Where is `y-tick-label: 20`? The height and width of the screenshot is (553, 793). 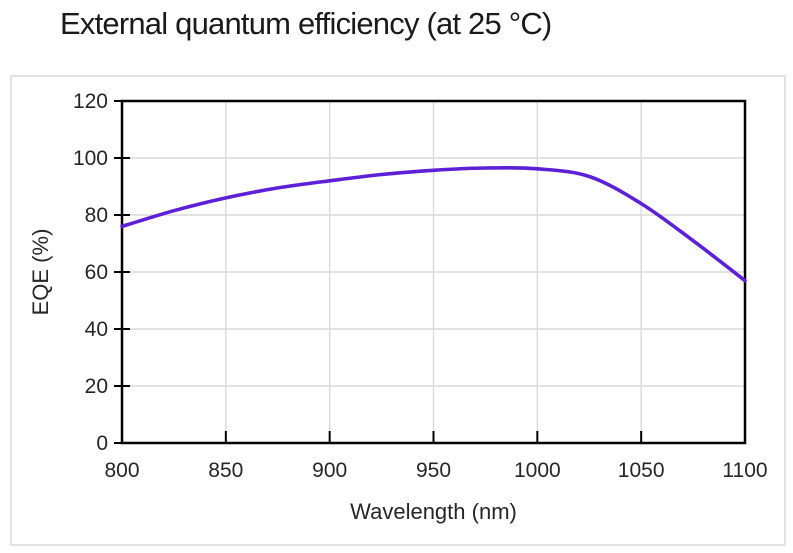
y-tick-label: 20 is located at coordinates (96, 386).